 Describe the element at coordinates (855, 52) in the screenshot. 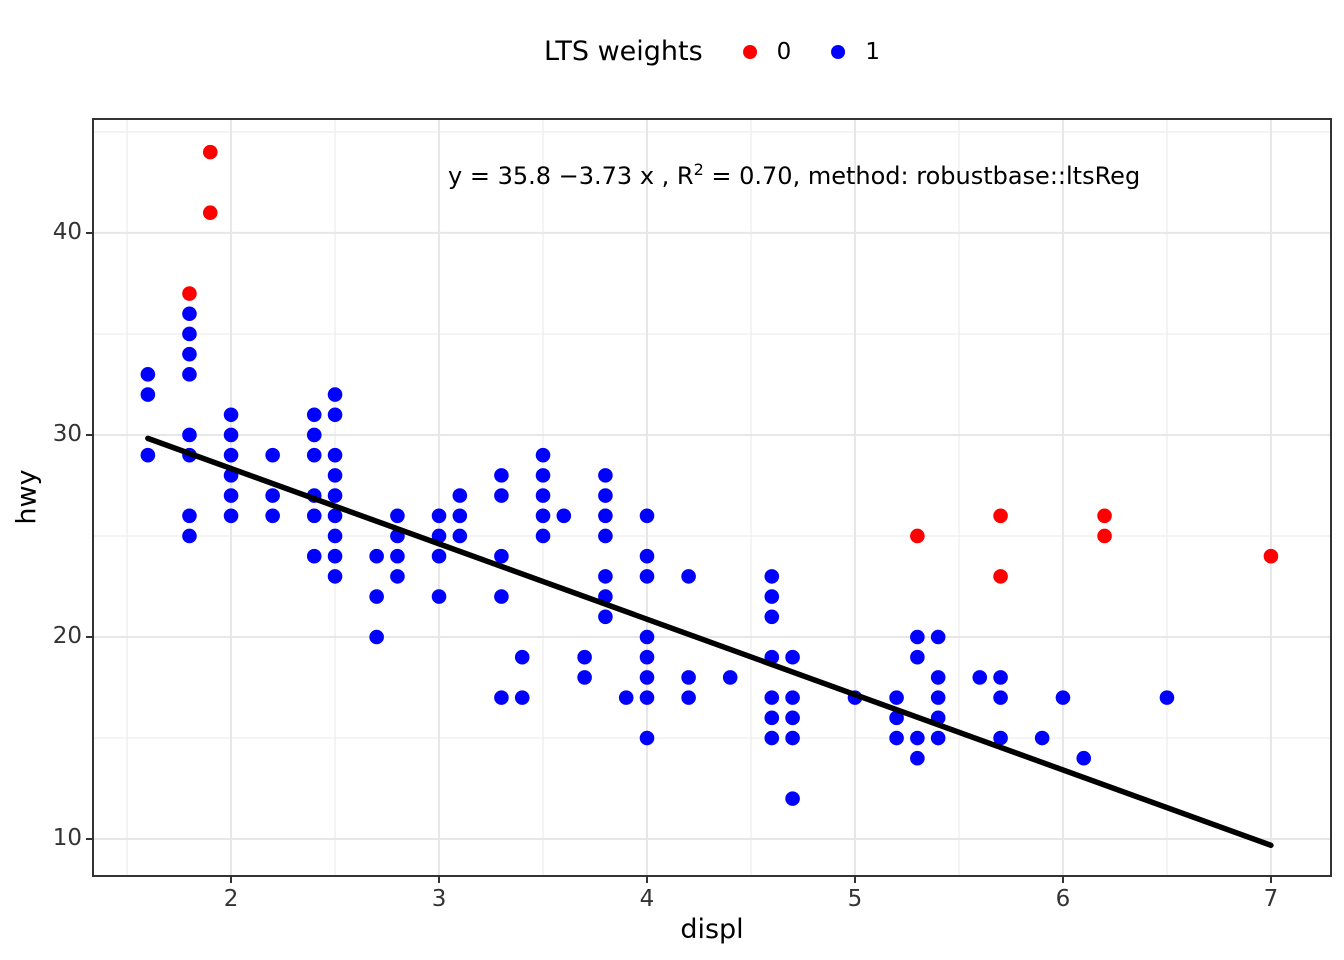

I see `legend-item-weight-1: 1` at that location.